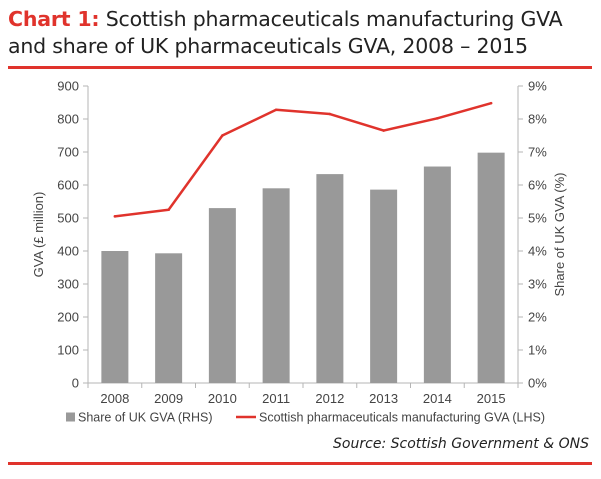 This screenshot has height=479, width=601. What do you see at coordinates (537, 86) in the screenshot?
I see `y2-tick-label: 9%` at bounding box center [537, 86].